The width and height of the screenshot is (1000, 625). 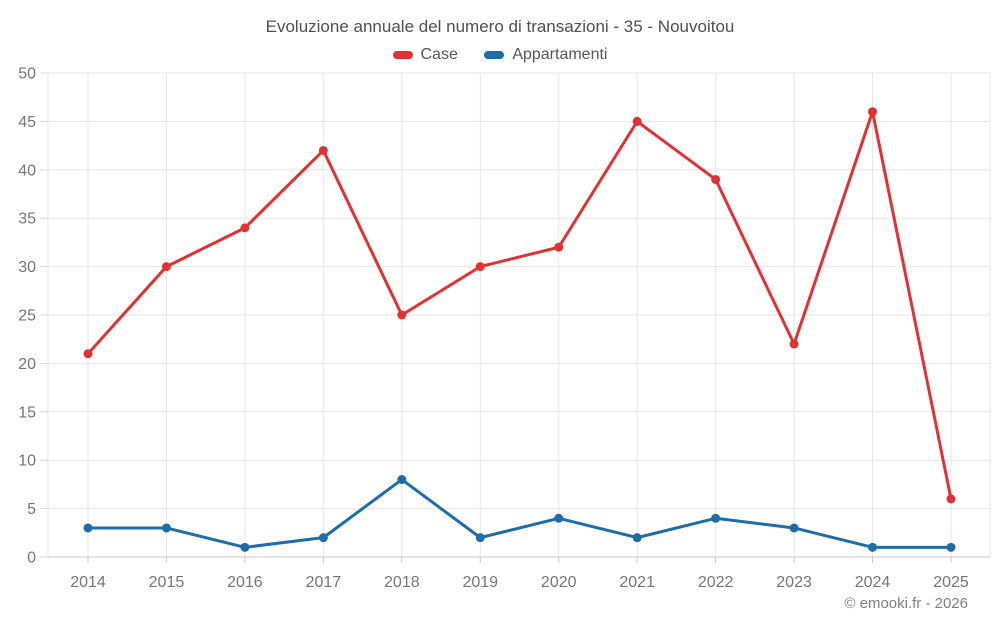 I want to click on y-axis-tick-label: 15, so click(x=27, y=412).